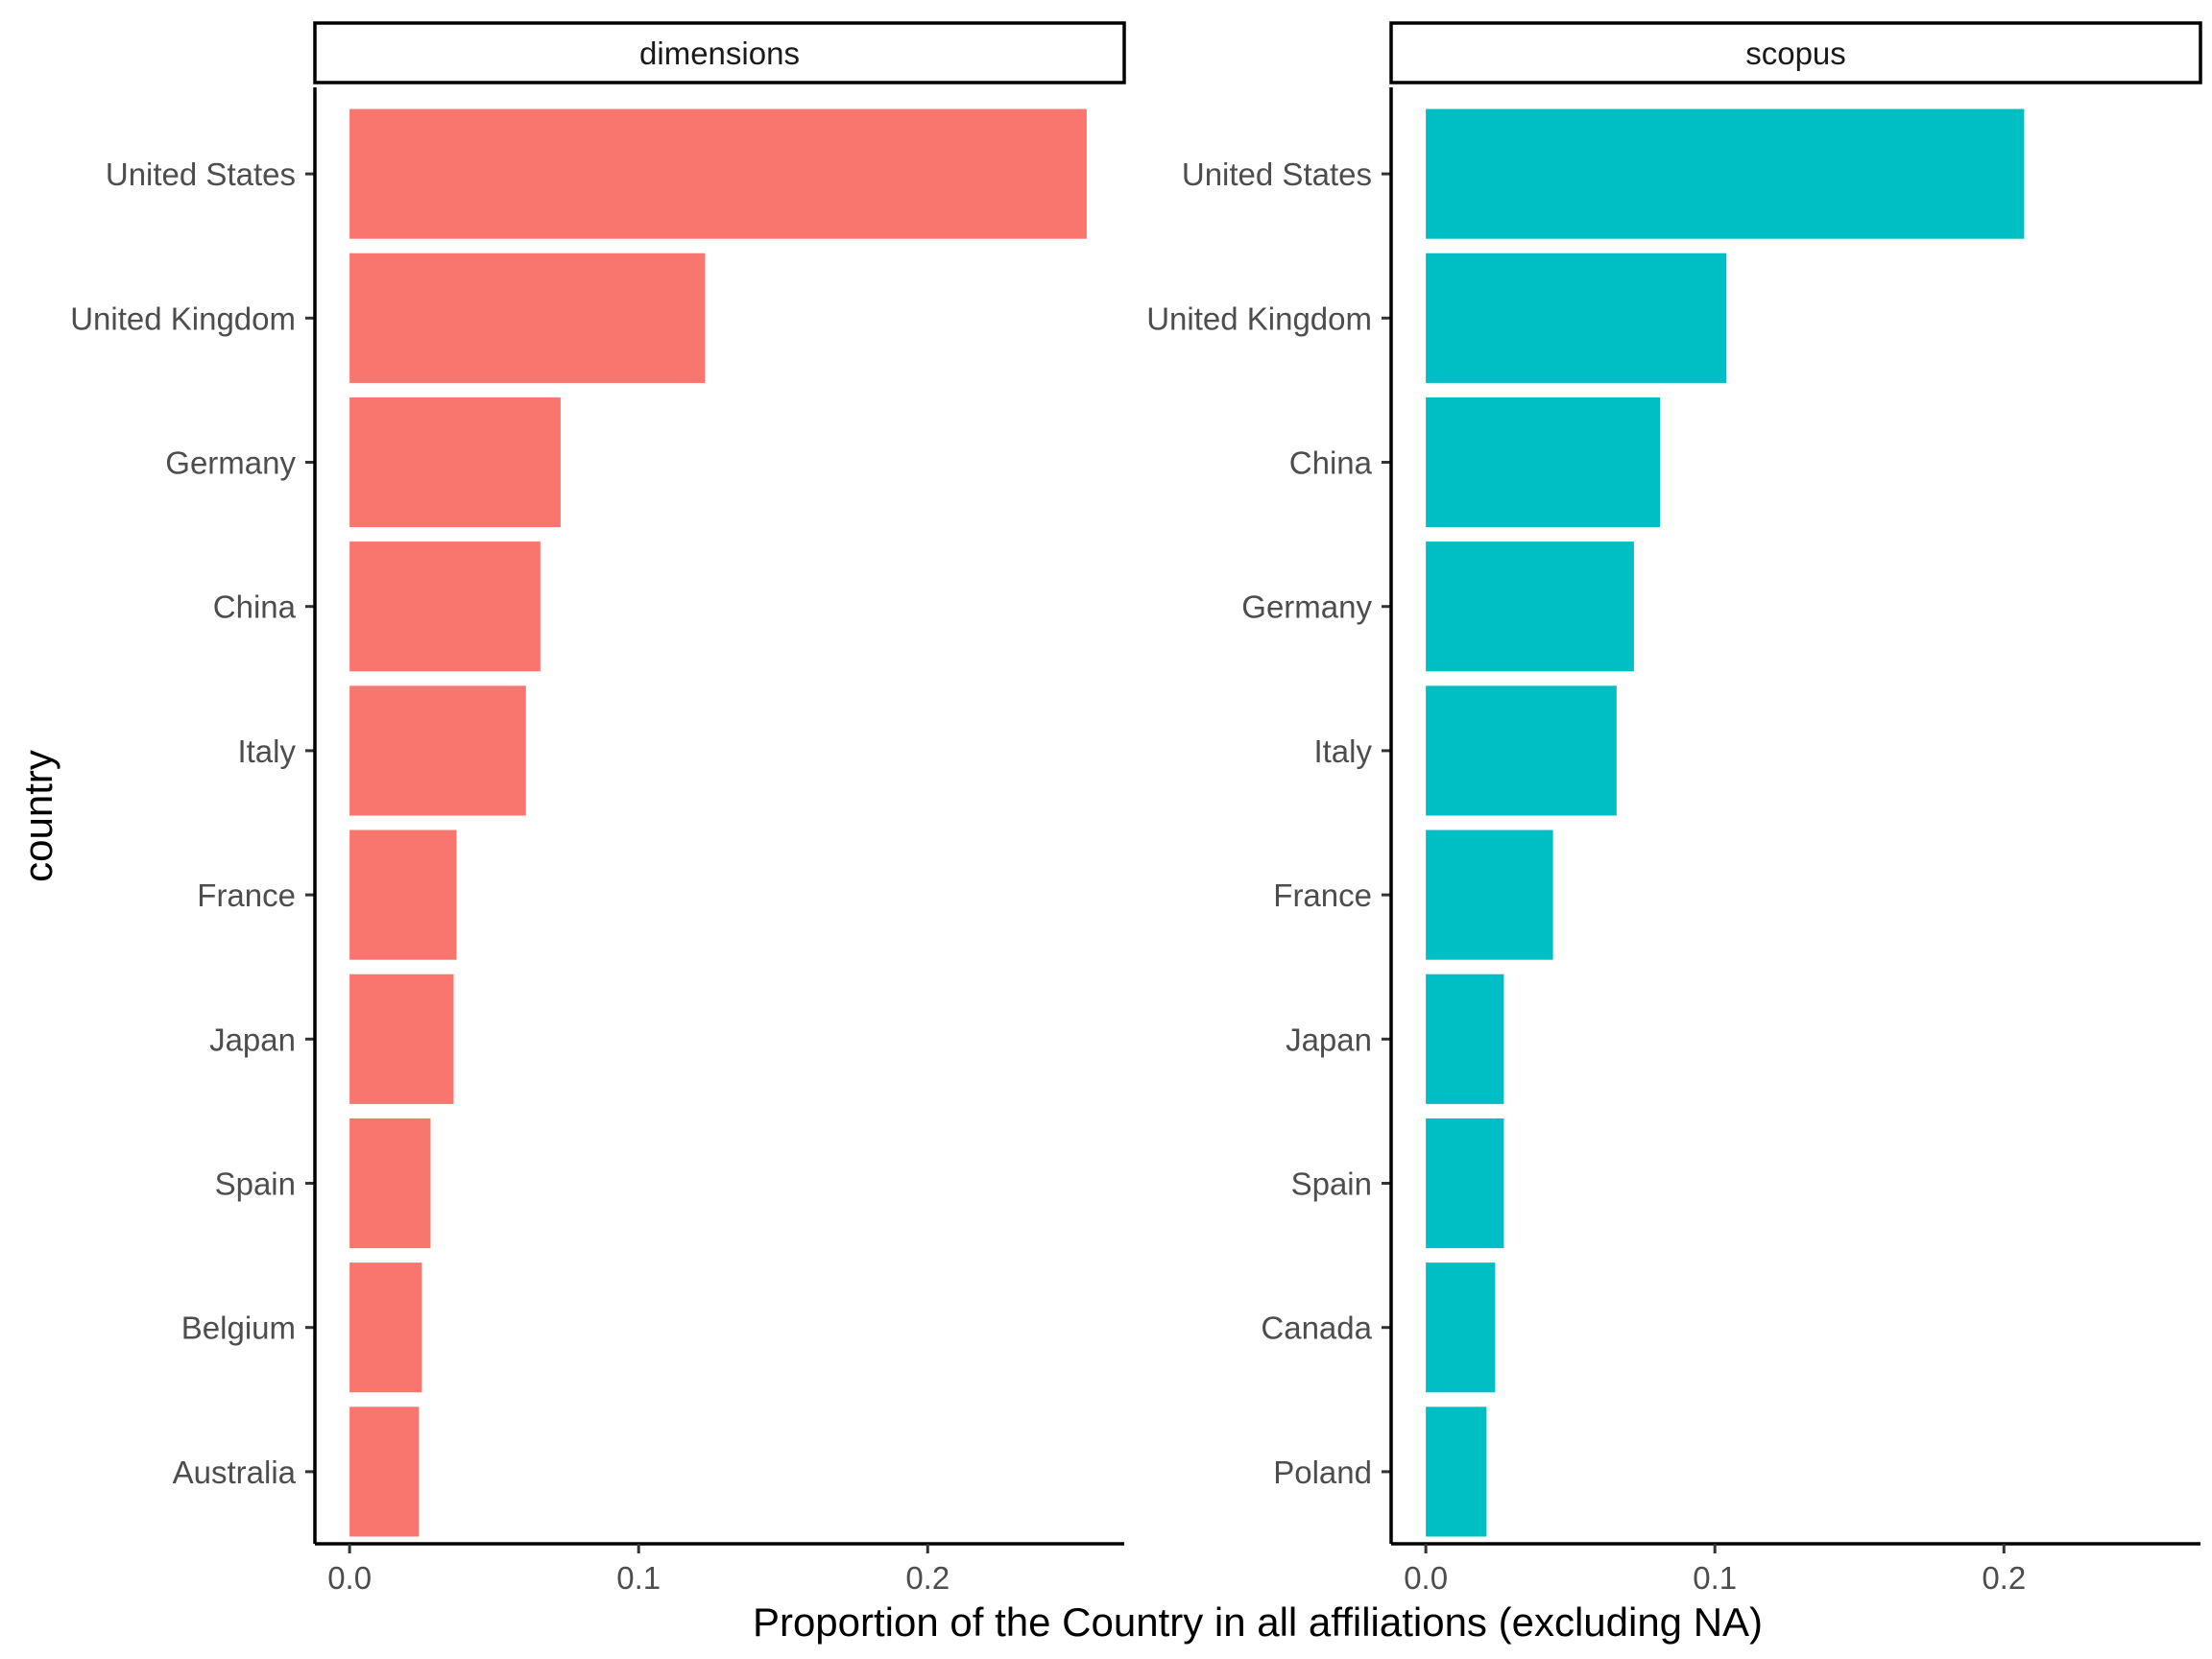 The width and height of the screenshot is (2212, 1659). Describe the element at coordinates (238, 1328) in the screenshot. I see `y-tick-label: Belgium` at that location.